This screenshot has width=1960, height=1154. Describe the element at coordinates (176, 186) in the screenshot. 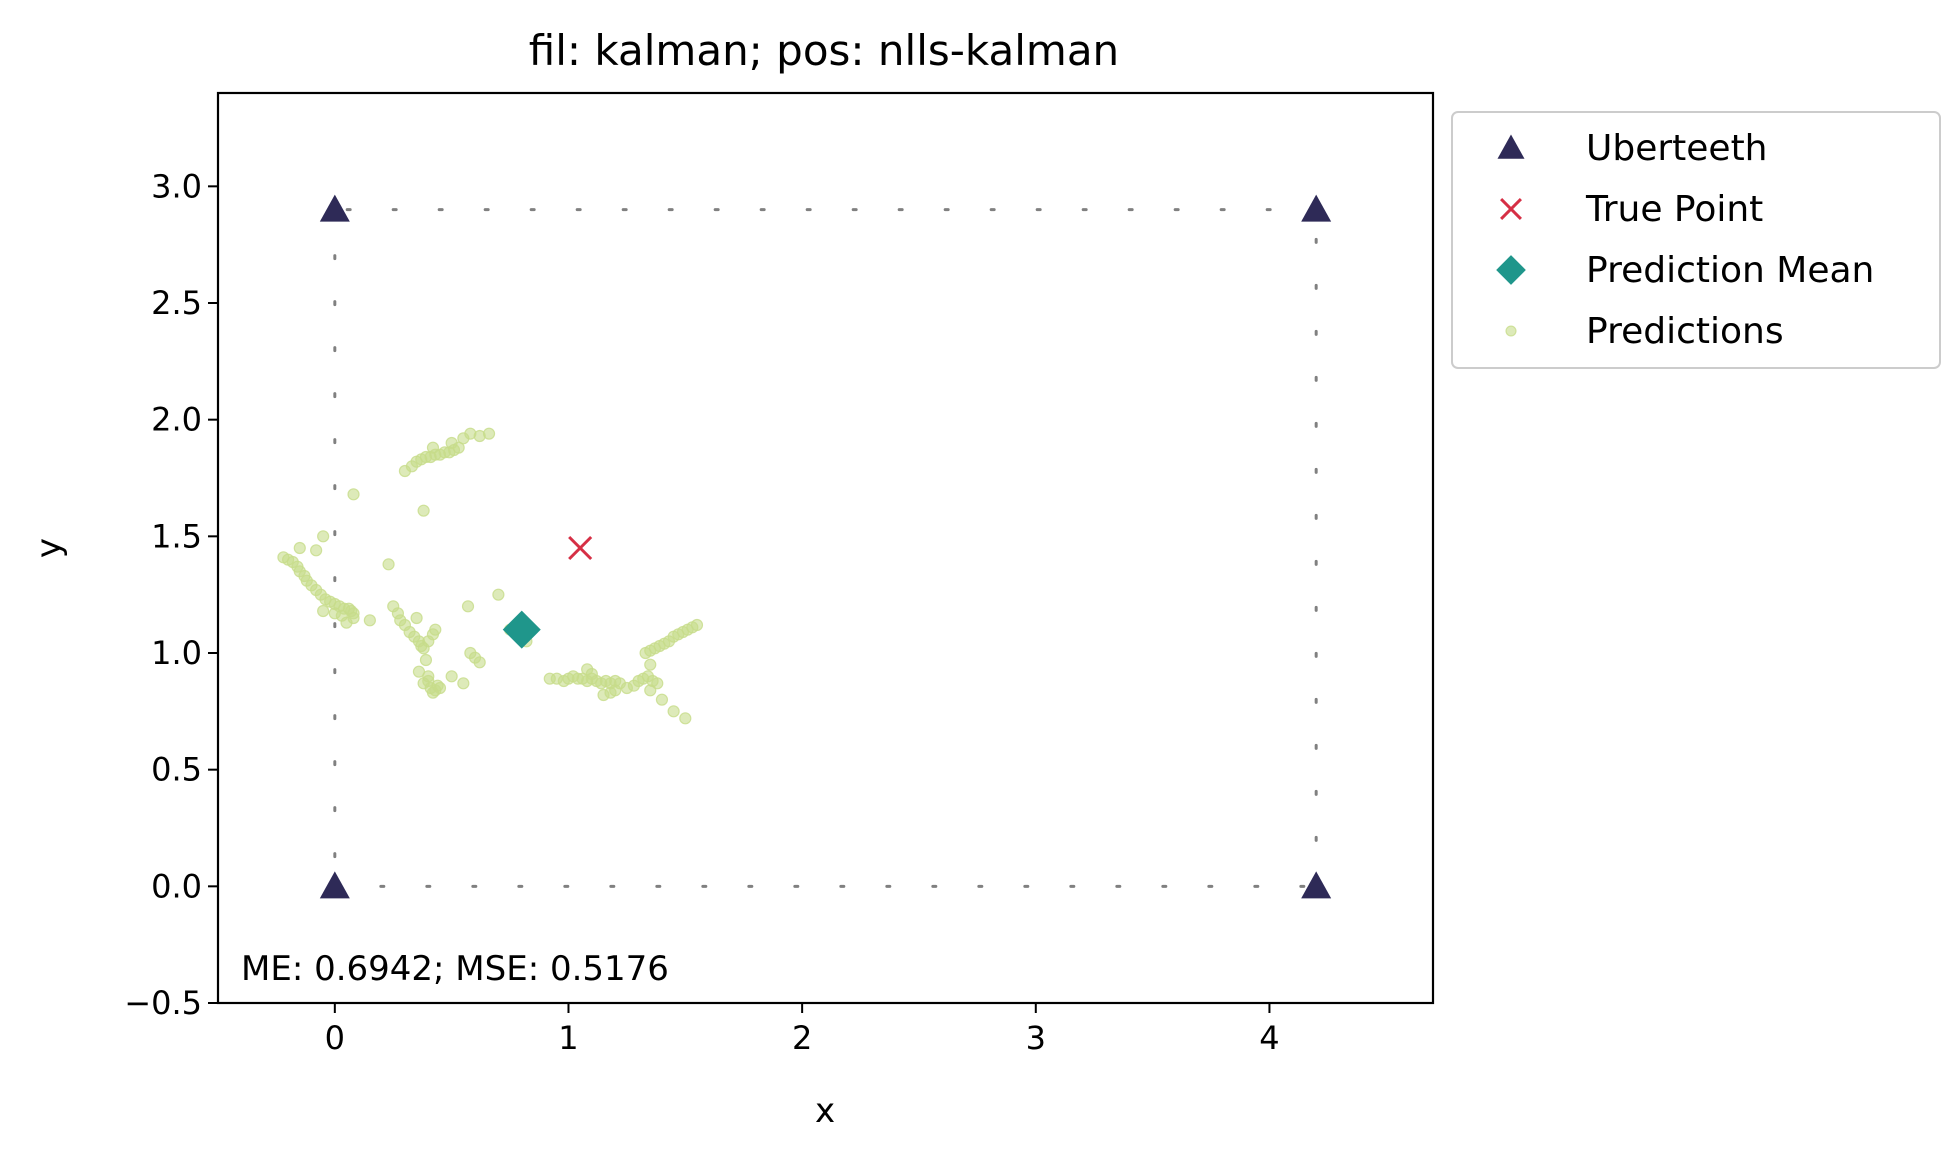

I see `y-tick-label: 3.0` at that location.